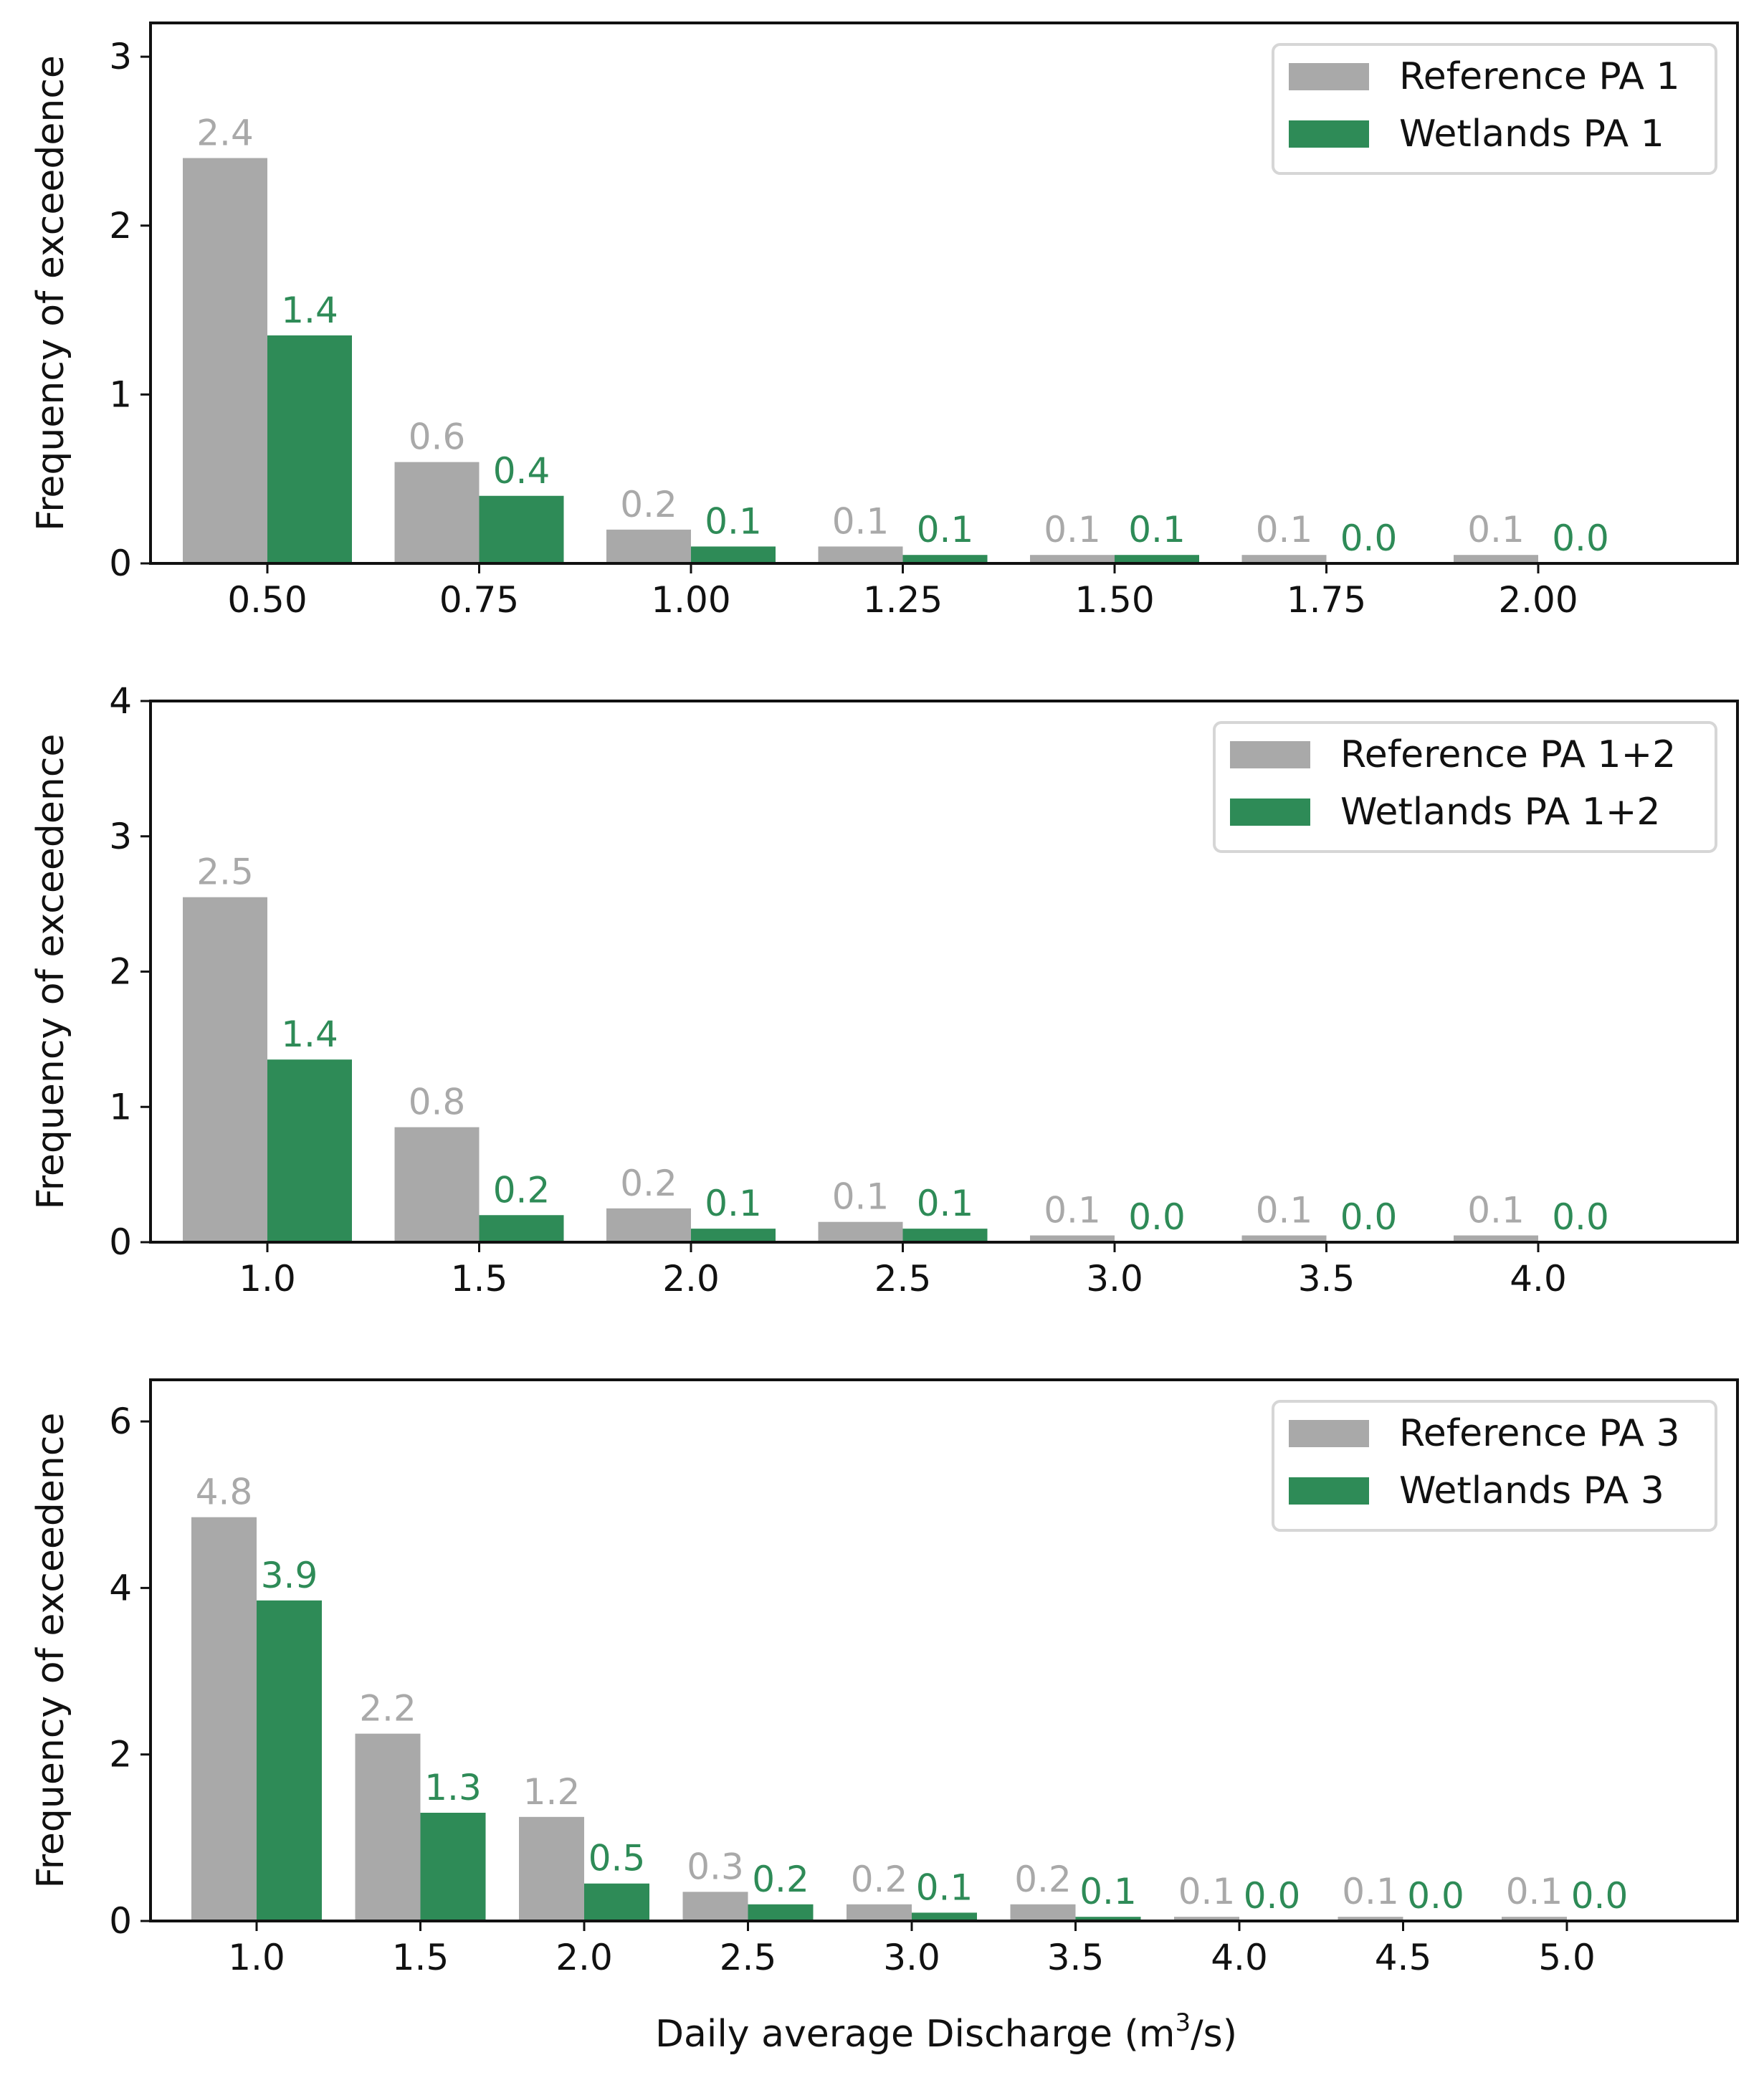 The image size is (1764, 2088). I want to click on x-tick-label: 4.5, so click(1404, 1957).